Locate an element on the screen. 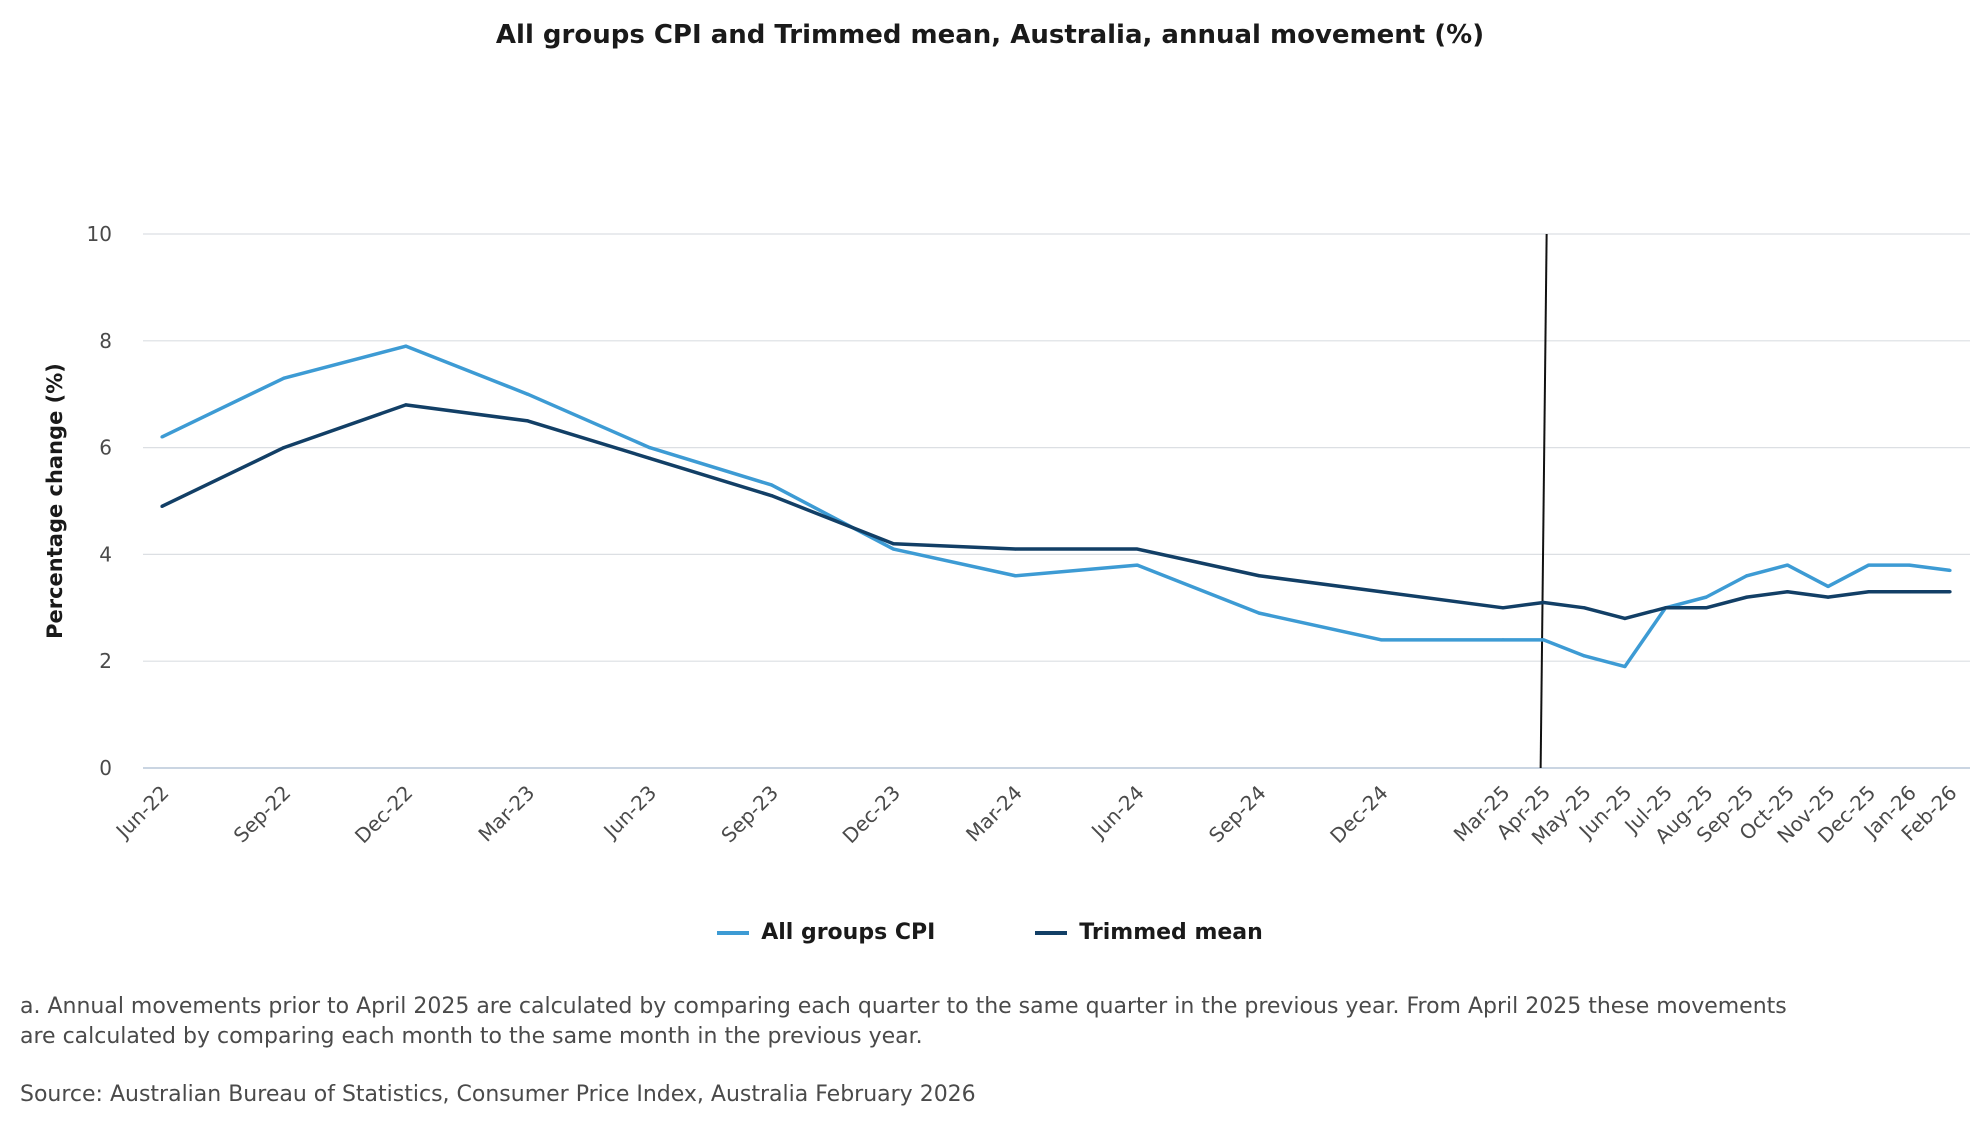  x-tick-label: Dec-24 is located at coordinates (1358, 814).